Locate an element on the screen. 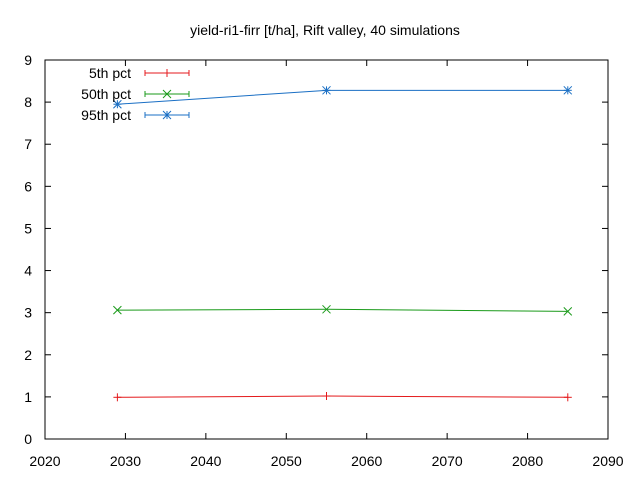 Image resolution: width=640 pixels, height=480 pixels. y-tick-label: 9 is located at coordinates (28, 60).